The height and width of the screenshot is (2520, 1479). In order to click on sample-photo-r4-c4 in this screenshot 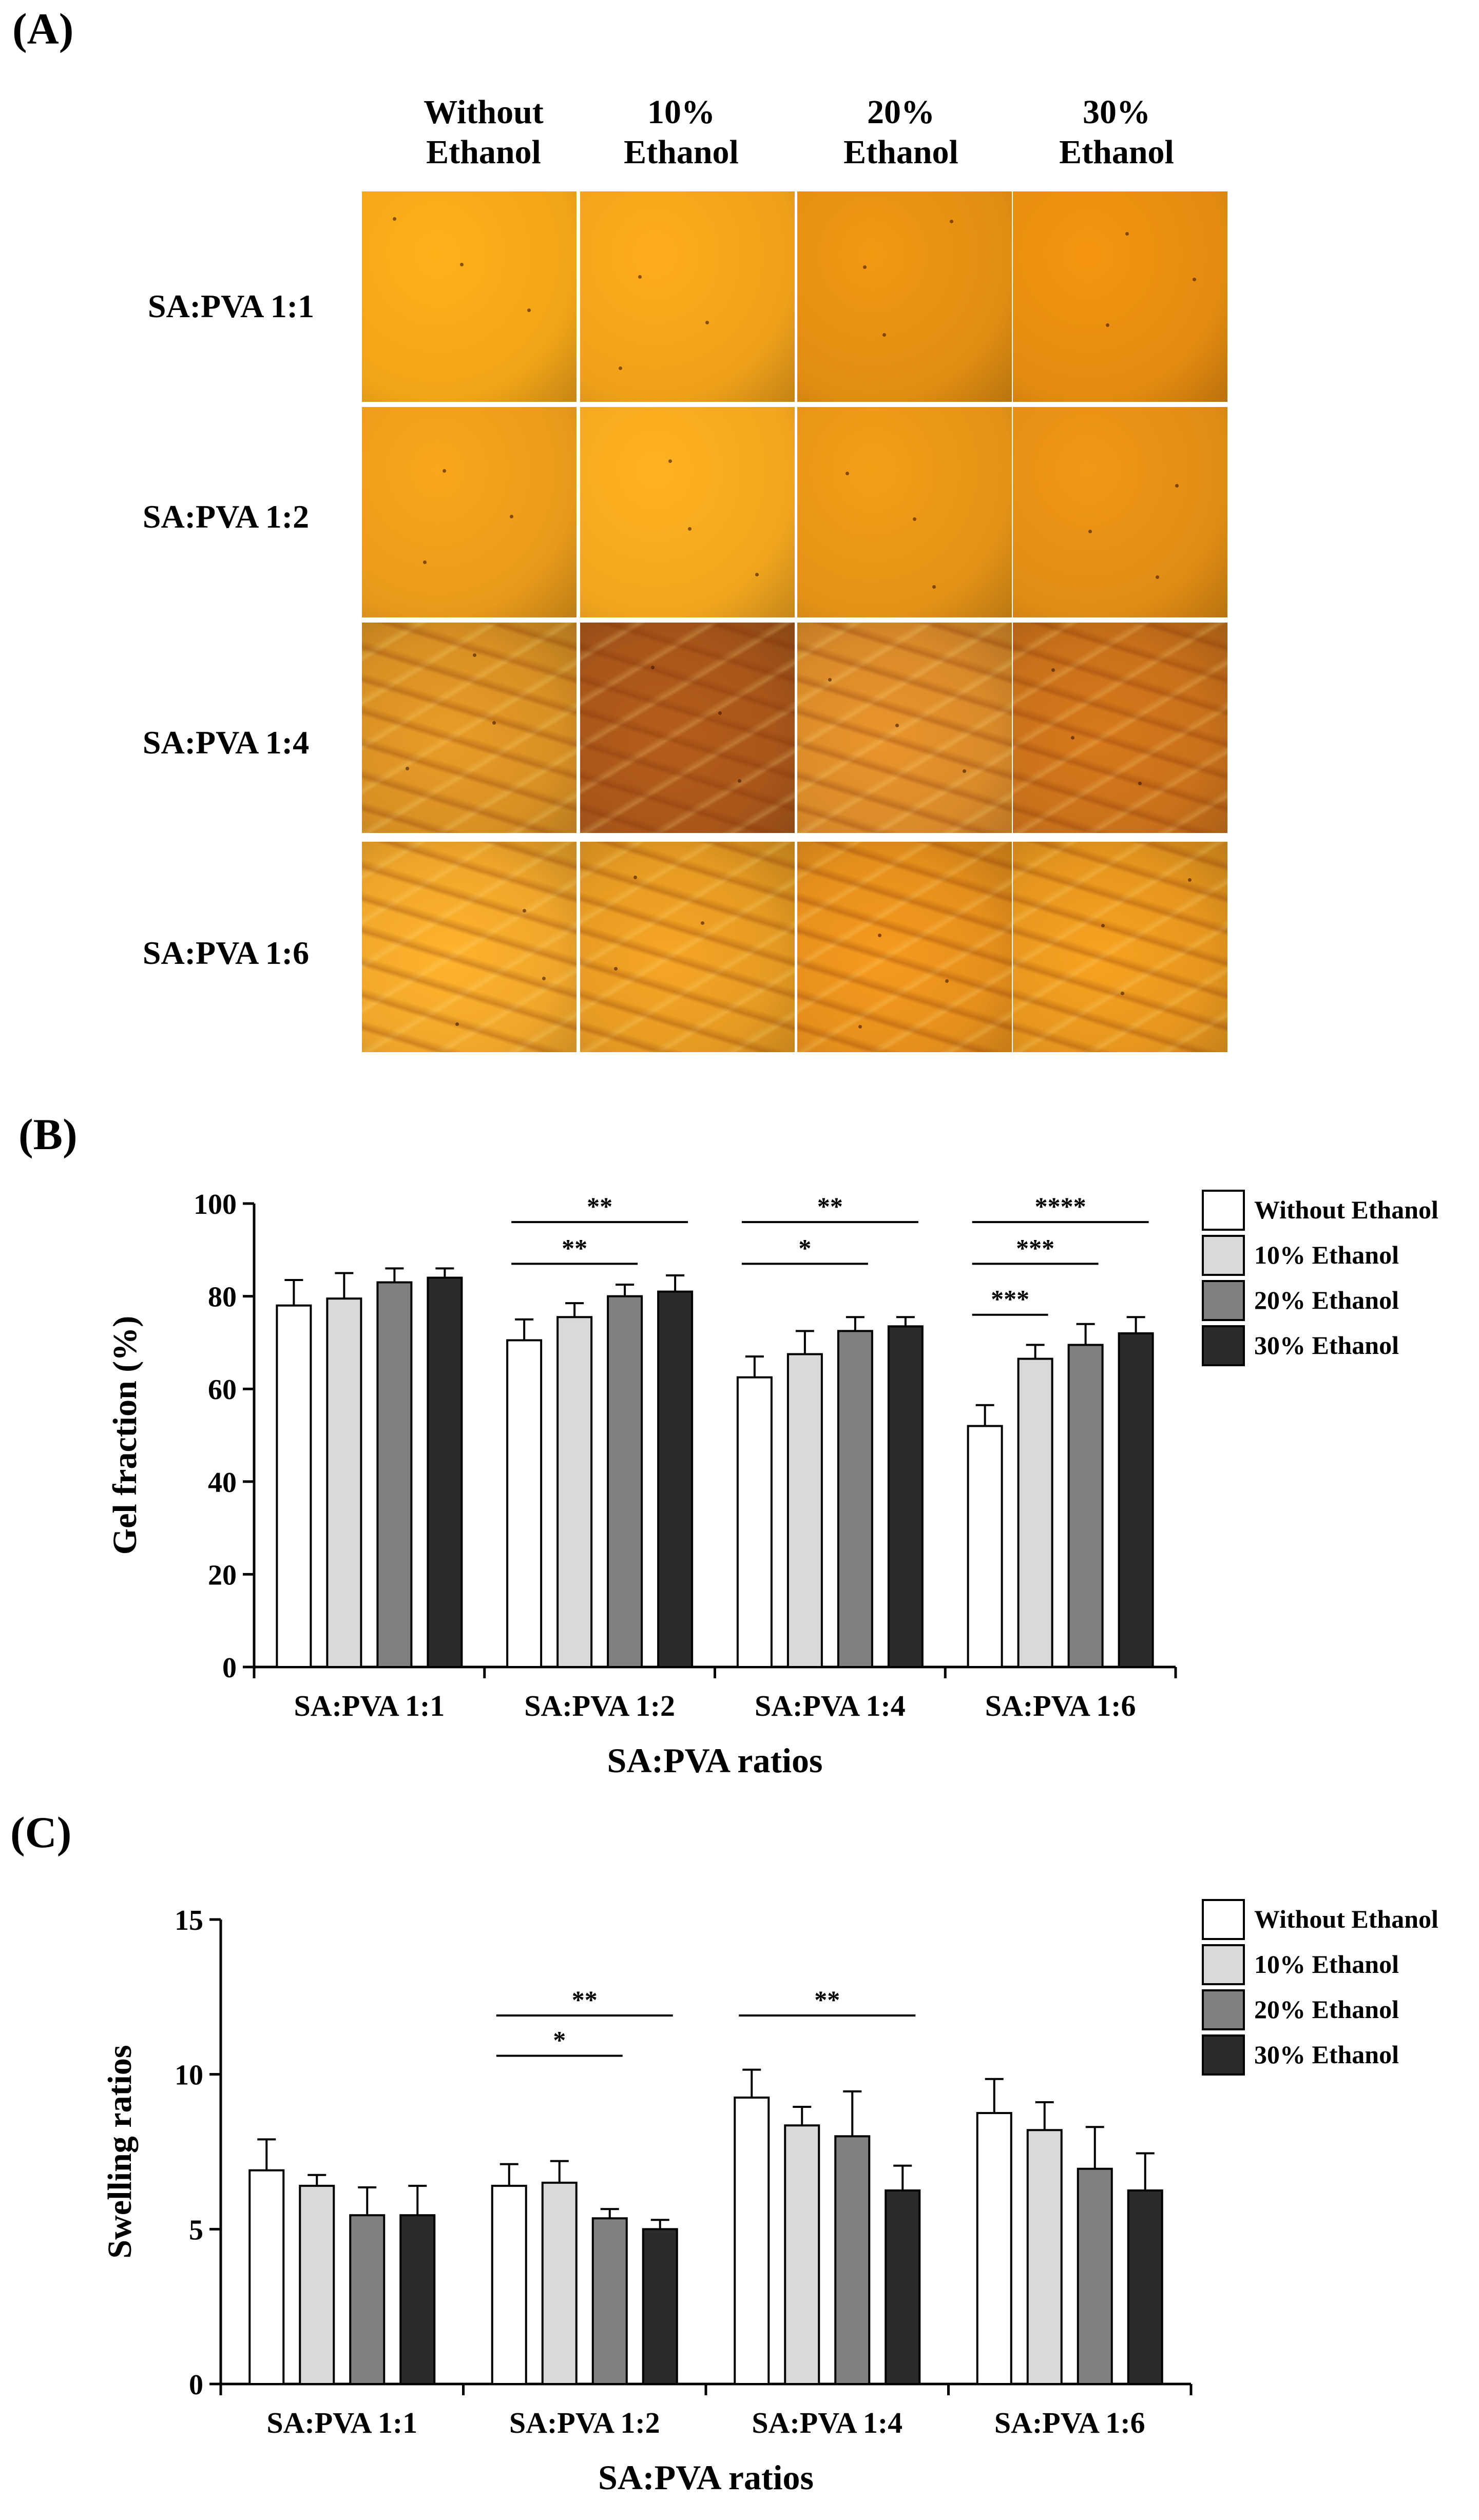, I will do `click(1120, 947)`.